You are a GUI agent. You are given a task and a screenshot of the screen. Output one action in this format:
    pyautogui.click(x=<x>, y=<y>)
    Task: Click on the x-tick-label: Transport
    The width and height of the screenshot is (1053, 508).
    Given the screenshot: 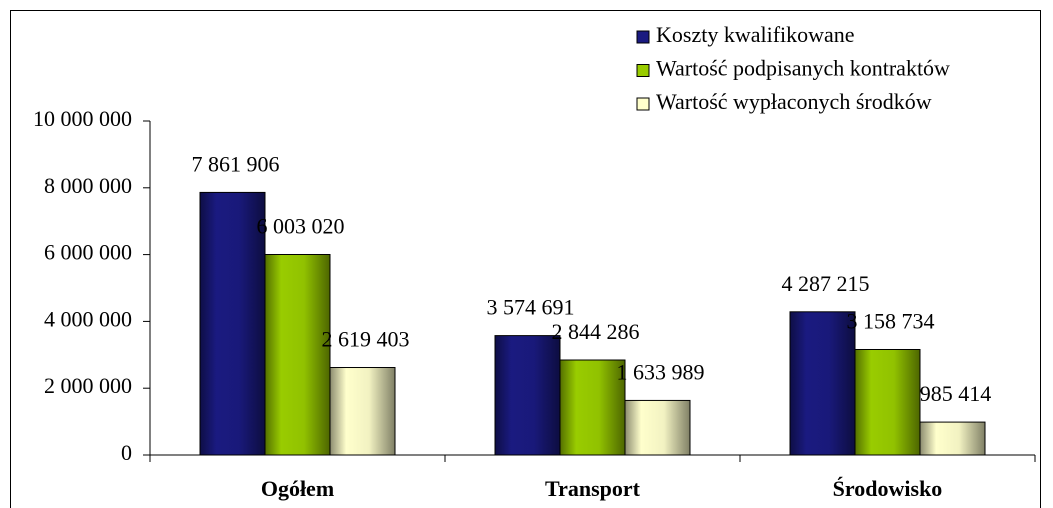 What is the action you would take?
    pyautogui.click(x=593, y=488)
    